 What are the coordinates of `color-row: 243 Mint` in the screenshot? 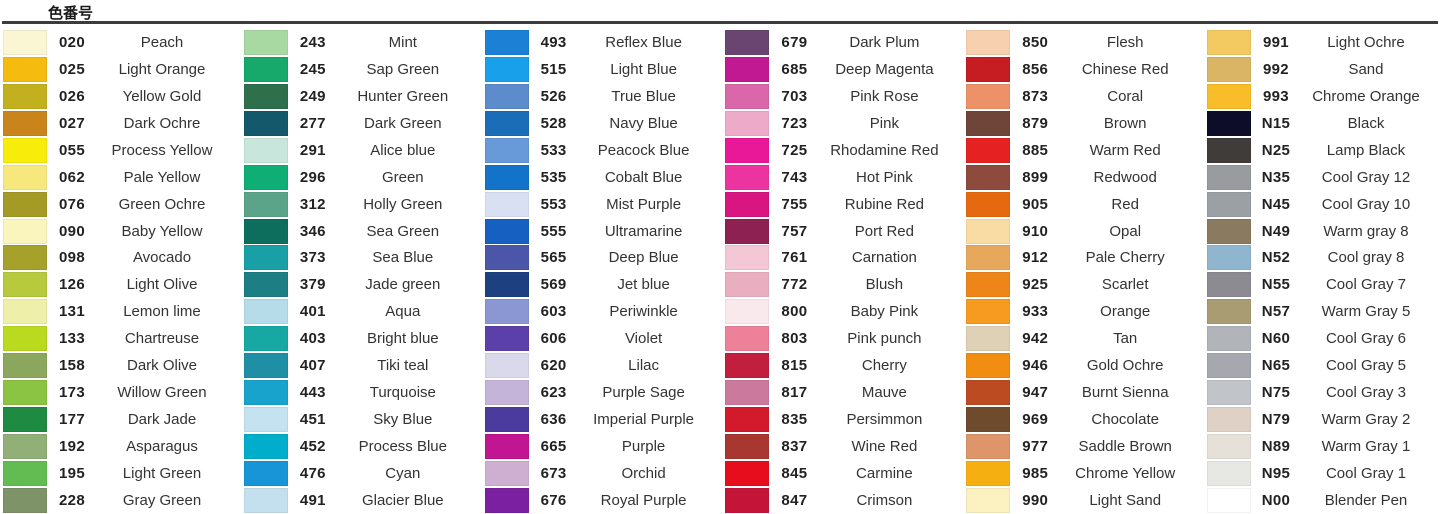 It's located at (361, 42).